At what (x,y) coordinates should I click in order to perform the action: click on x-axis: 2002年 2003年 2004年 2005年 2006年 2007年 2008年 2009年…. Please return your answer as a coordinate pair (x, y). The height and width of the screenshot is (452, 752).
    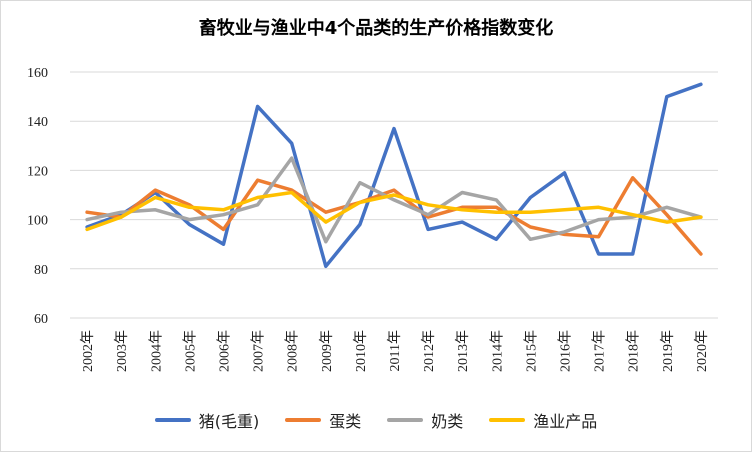
    Looking at the image, I should click on (395, 351).